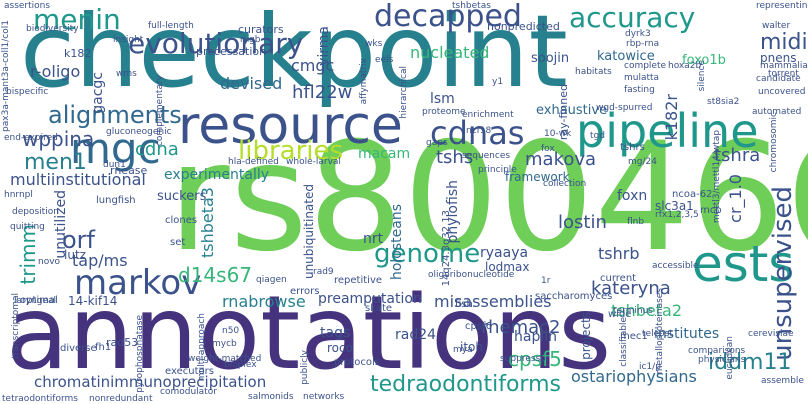 The height and width of the screenshot is (404, 808). Describe the element at coordinates (75, 255) in the screenshot. I see `word-lutz: lutz` at that location.